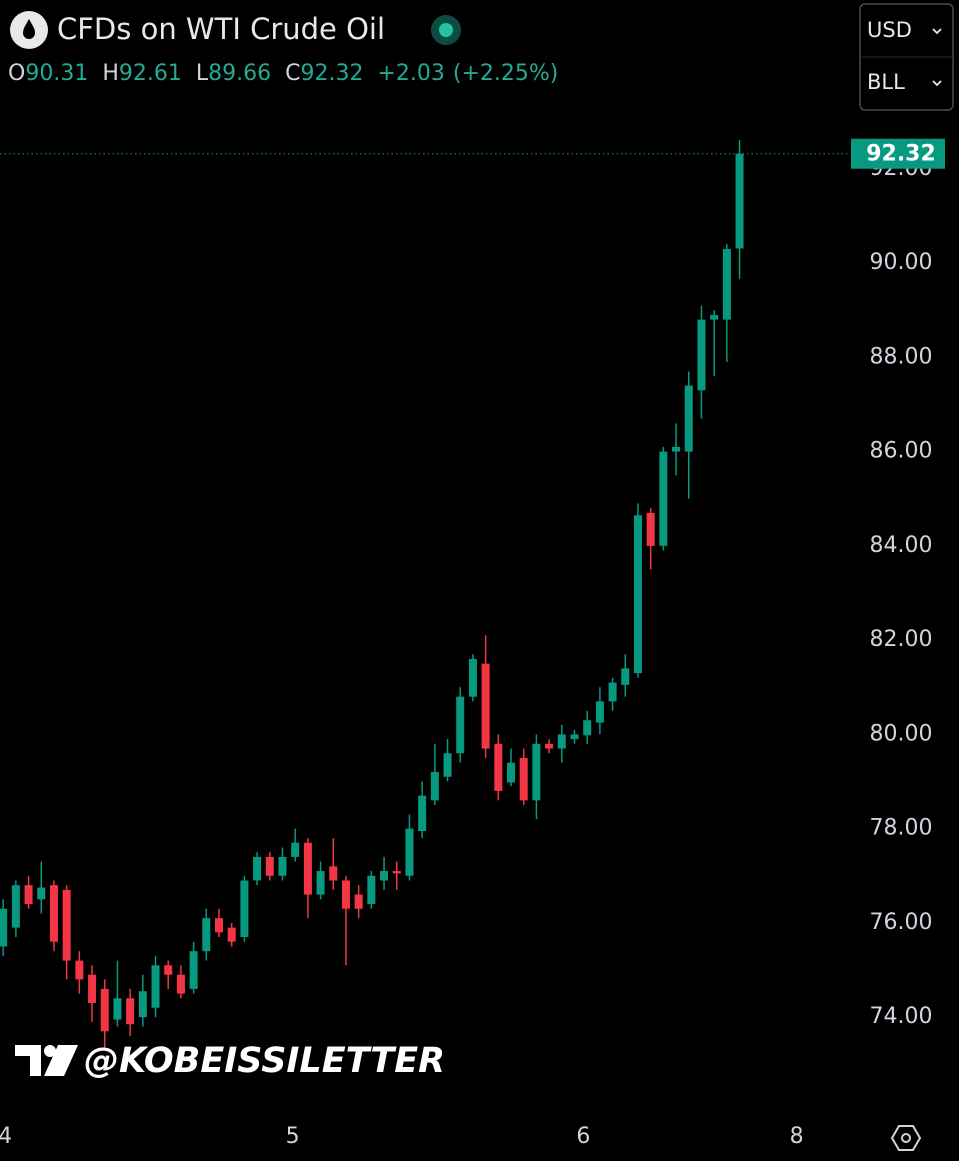  Describe the element at coordinates (506, 73) in the screenshot. I see `legend-change-percent: (+2.25%)` at that location.